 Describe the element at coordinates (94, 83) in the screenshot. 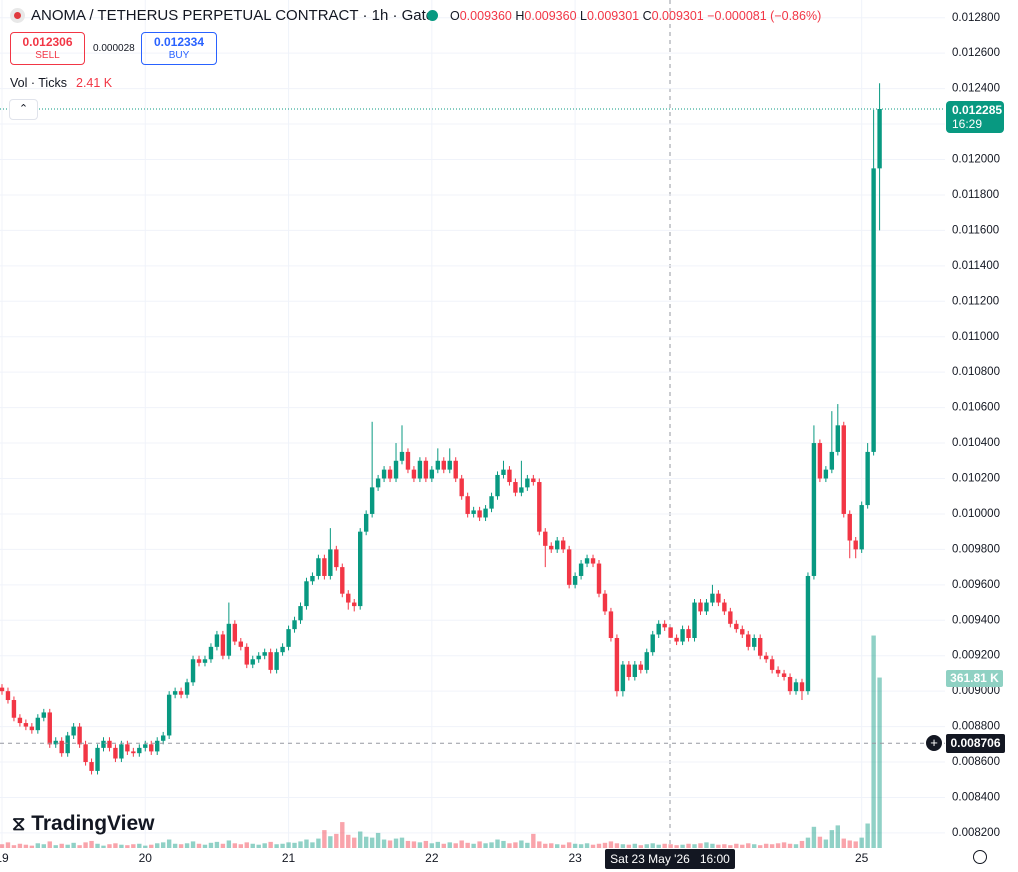

I see `volume-value: 2.41 K` at that location.